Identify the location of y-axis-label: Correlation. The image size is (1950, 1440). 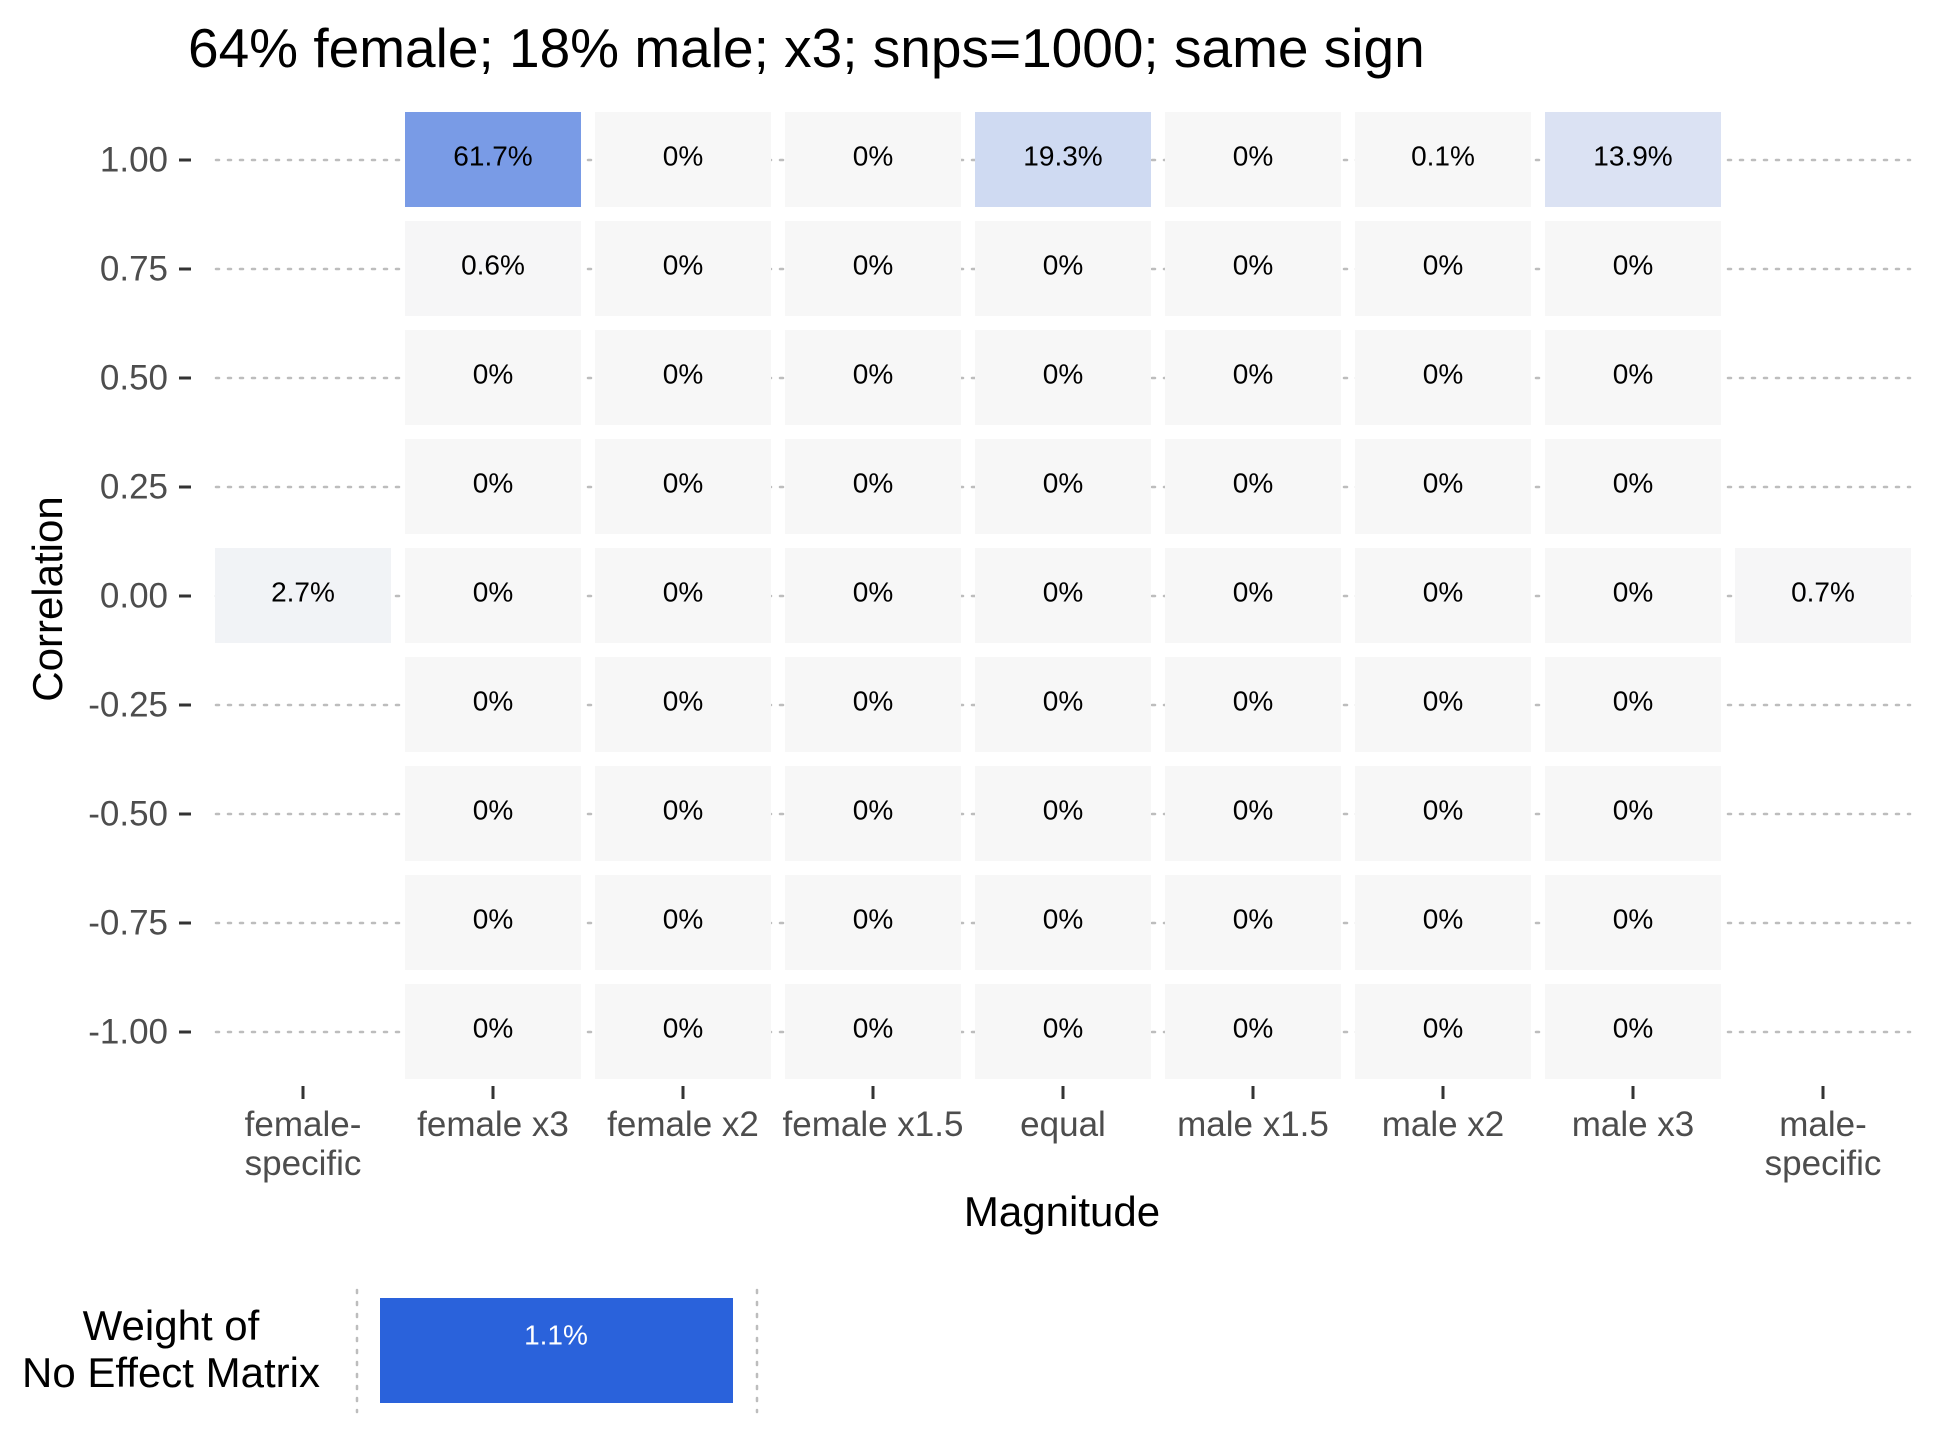
(47, 599).